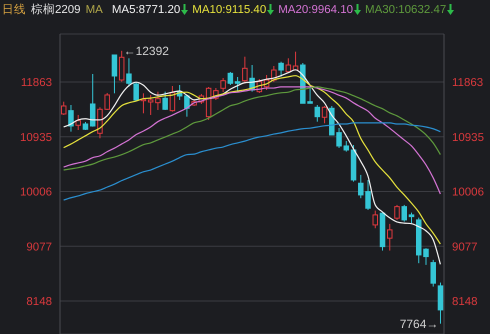  What do you see at coordinates (468, 83) in the screenshot?
I see `y2-tick-label: 11863` at bounding box center [468, 83].